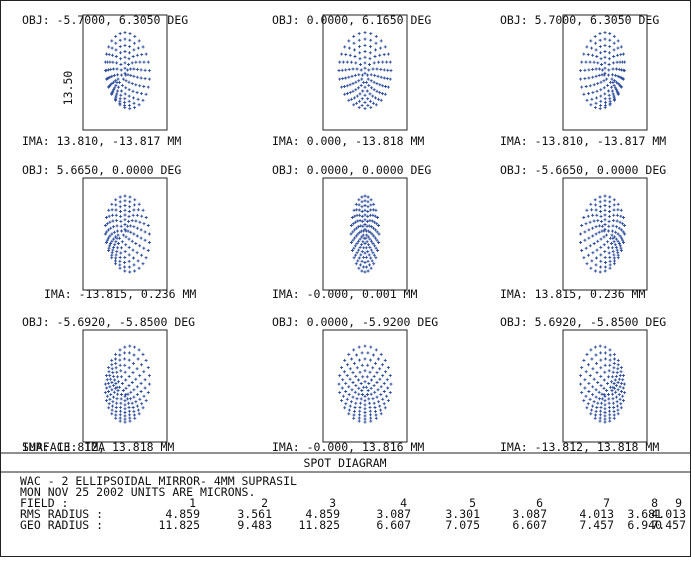  Describe the element at coordinates (355, 322) in the screenshot. I see `obj-label: OBJ: 0.0000, -5.9200 DEG` at that location.